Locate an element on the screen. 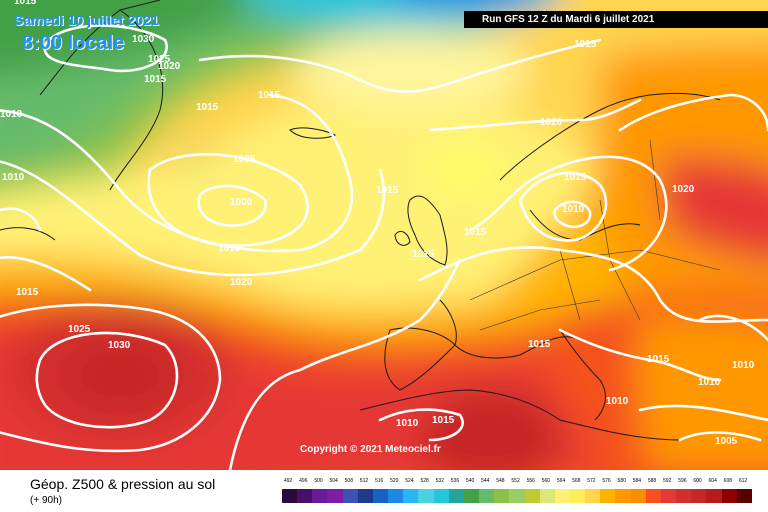 Image resolution: width=768 pixels, height=512 pixels. color-scale-tick: 492 is located at coordinates (288, 481).